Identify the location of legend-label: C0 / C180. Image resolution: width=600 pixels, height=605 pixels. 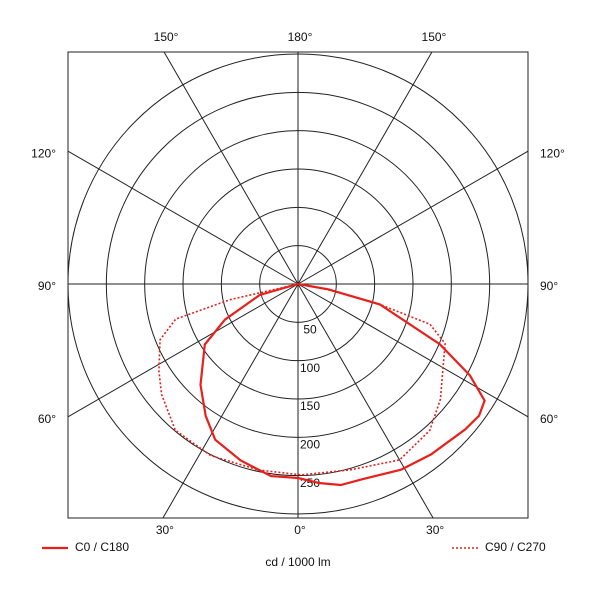
(102, 547).